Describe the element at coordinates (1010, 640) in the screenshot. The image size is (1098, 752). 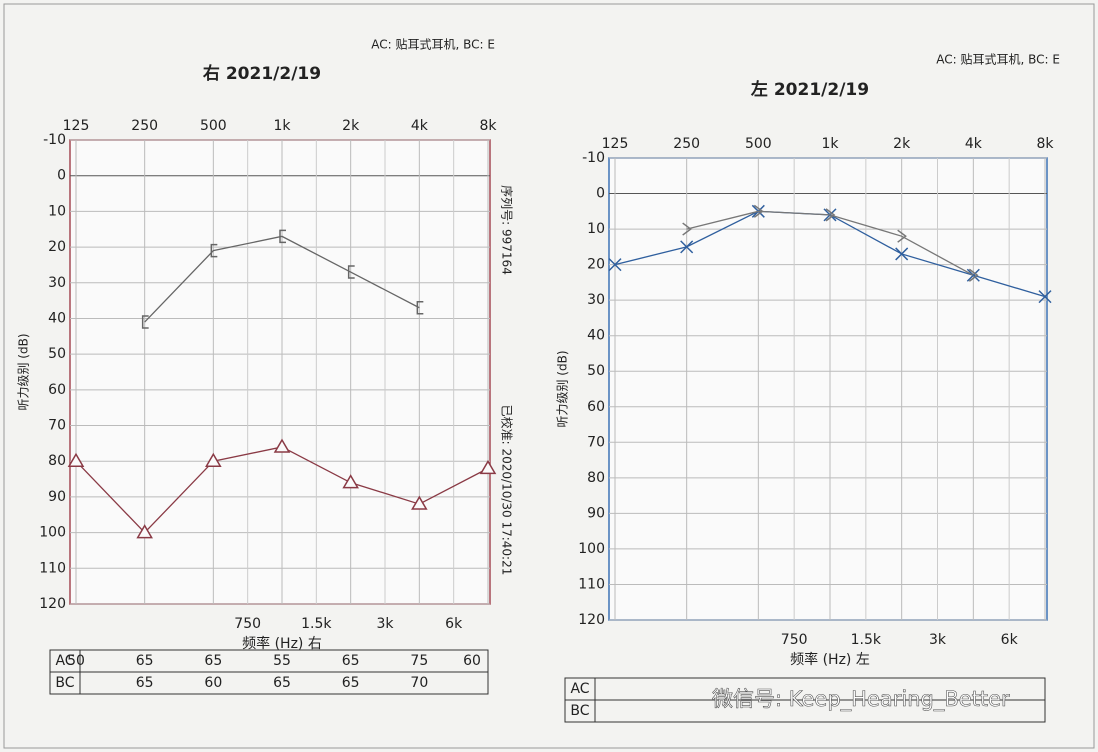
I see `x-minor-label: 6k` at that location.